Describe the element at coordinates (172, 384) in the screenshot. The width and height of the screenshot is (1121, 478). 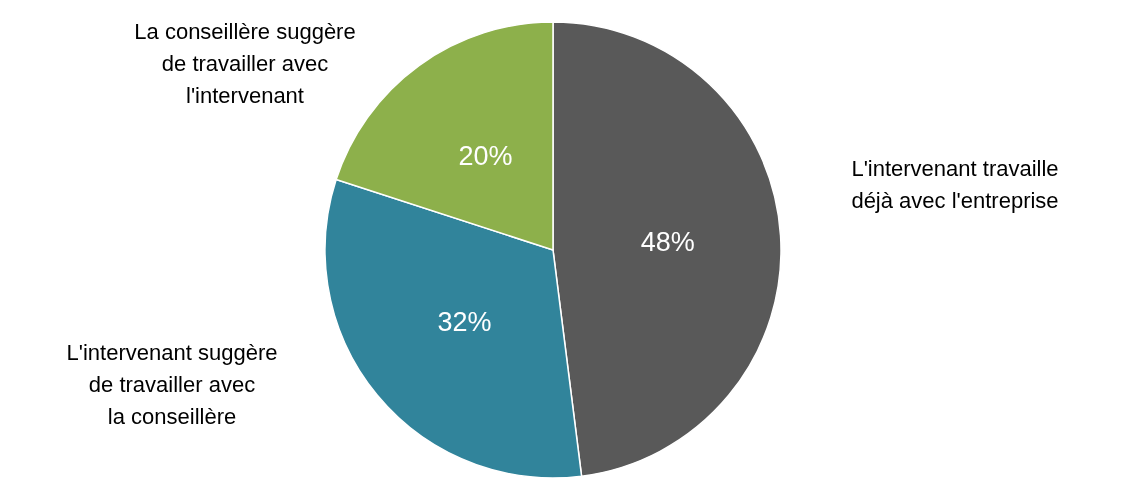
I see `slice-label: L'intervenant suggère de travailler avec la conseillère` at that location.